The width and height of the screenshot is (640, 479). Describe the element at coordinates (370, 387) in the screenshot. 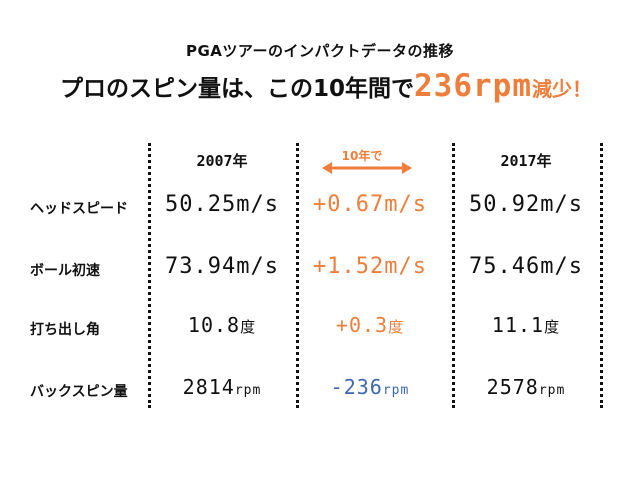

I see `change-value: -236rpm` at that location.